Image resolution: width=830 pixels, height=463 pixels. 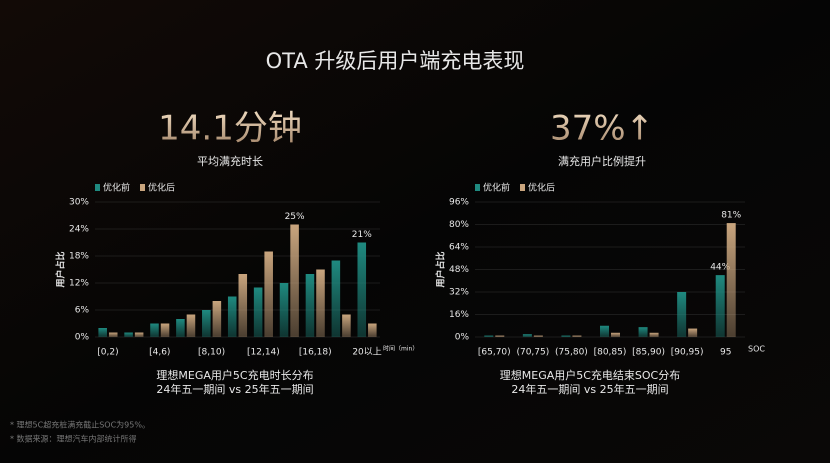 What do you see at coordinates (107, 353) in the screenshot?
I see `x-tick-label: [0,2)` at bounding box center [107, 353].